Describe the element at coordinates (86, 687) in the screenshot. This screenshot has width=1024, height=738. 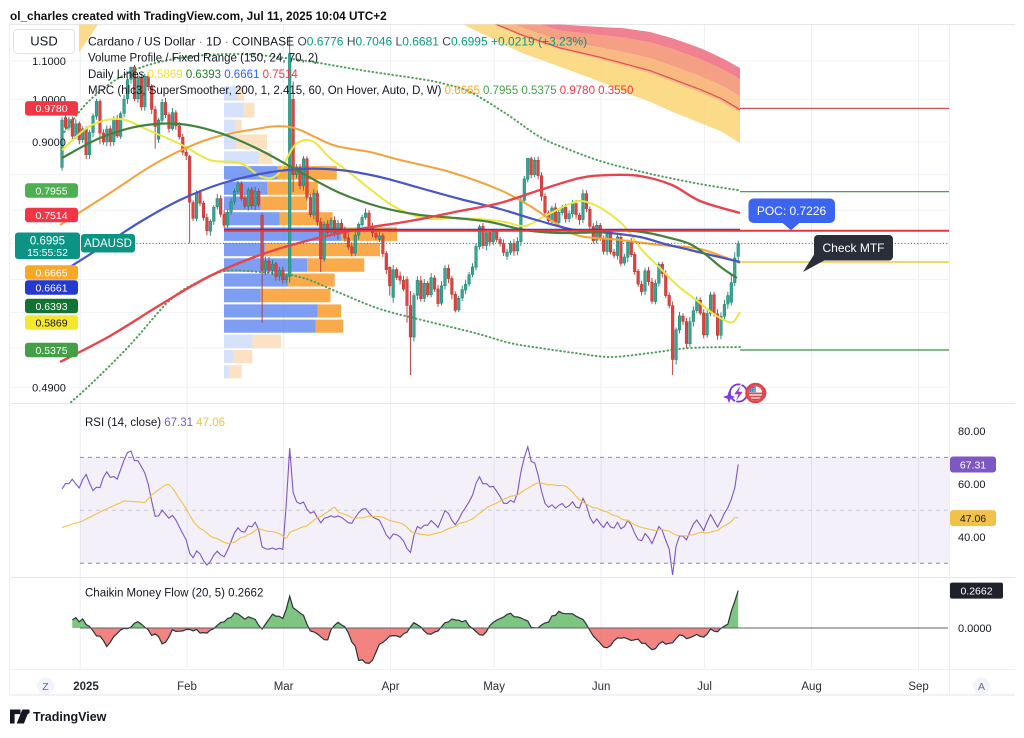
I see `svg-text: 2025` at that location.